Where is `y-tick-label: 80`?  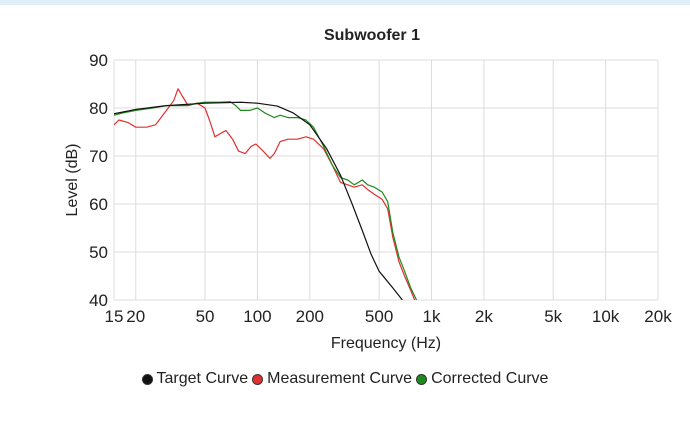 y-tick-label: 80 is located at coordinates (98, 108).